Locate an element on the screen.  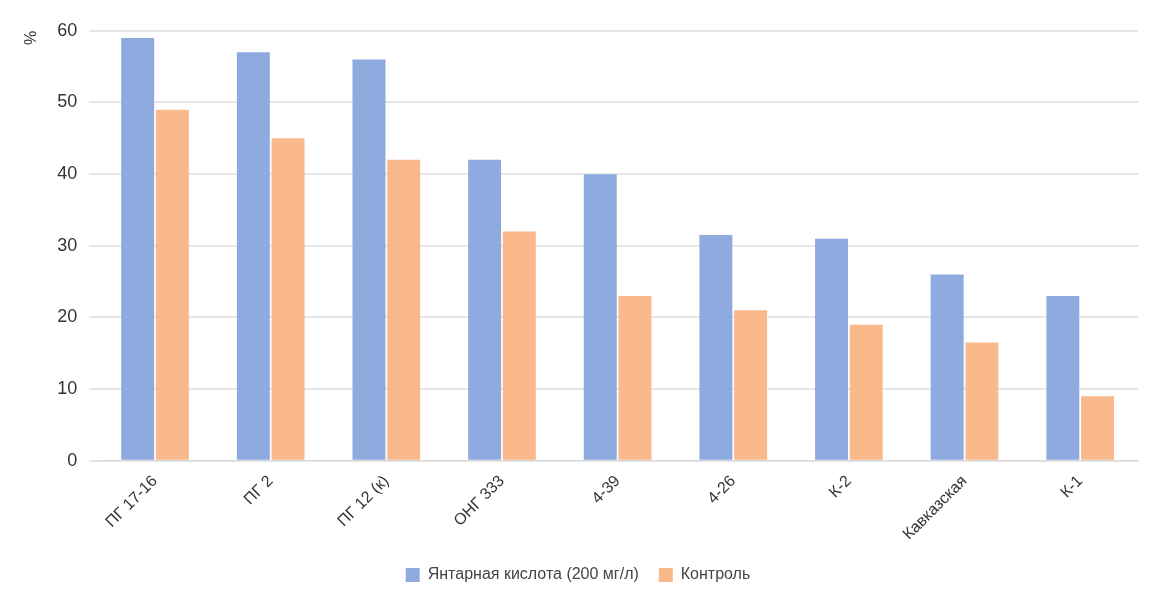
y-tick-label: 0 is located at coordinates (72, 459).